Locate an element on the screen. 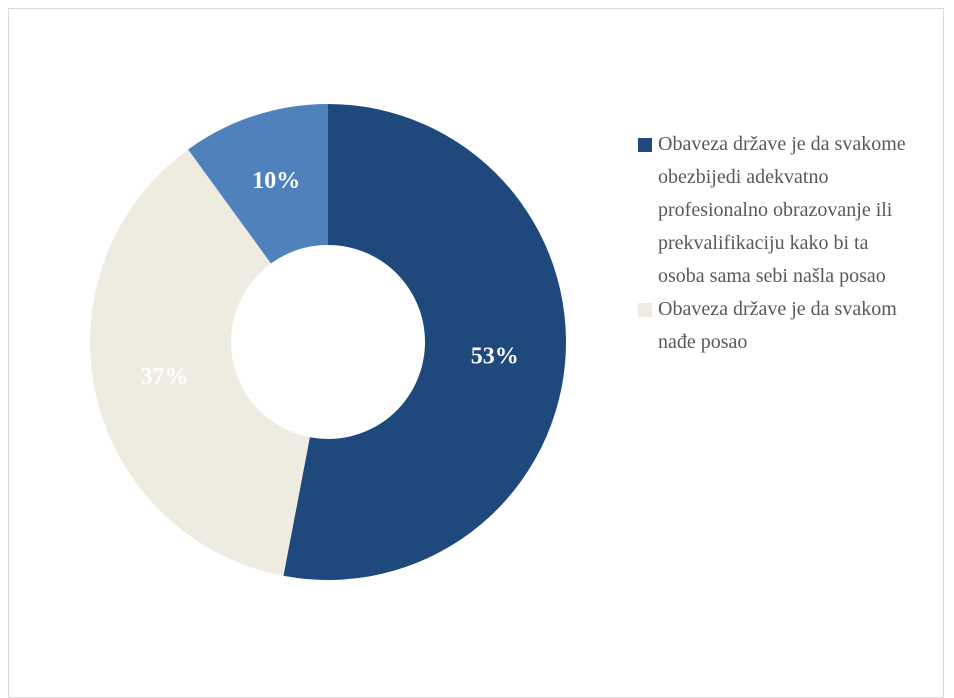  legend-item: Obaveza države je da svakom nađe posao is located at coordinates (788, 326).